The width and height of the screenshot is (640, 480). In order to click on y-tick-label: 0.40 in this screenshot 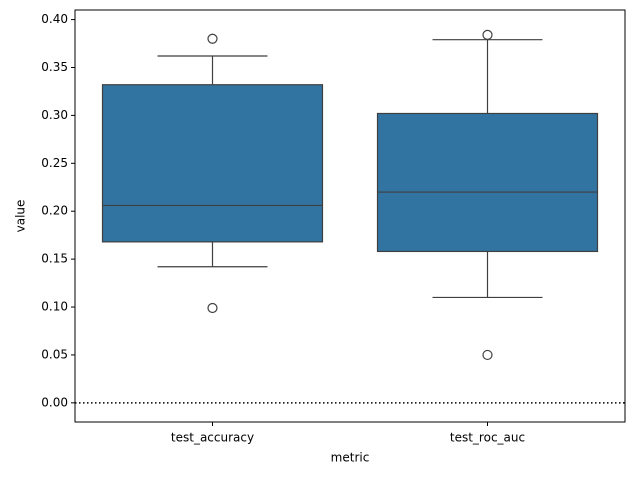, I will do `click(54, 19)`.